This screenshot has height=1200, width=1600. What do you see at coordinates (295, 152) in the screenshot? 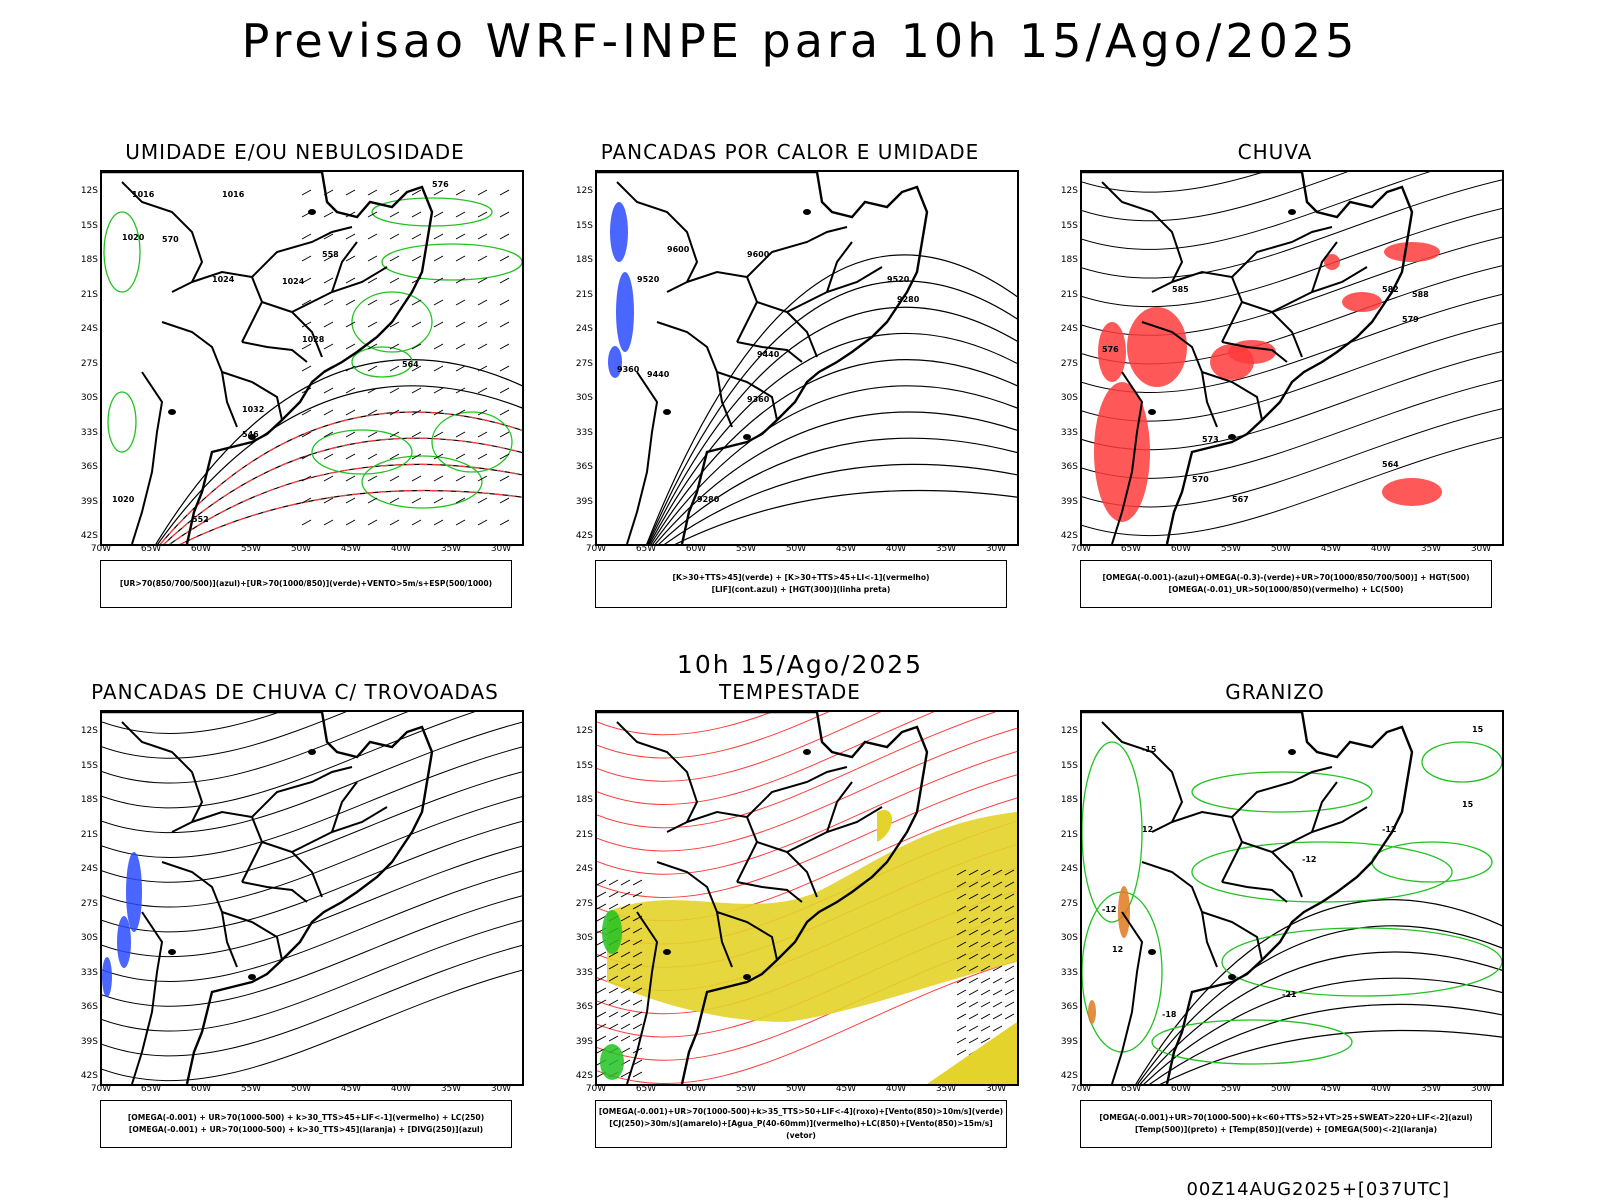
I see `panel-title: UMIDADE E/OU NEBULOSIDADE` at bounding box center [295, 152].